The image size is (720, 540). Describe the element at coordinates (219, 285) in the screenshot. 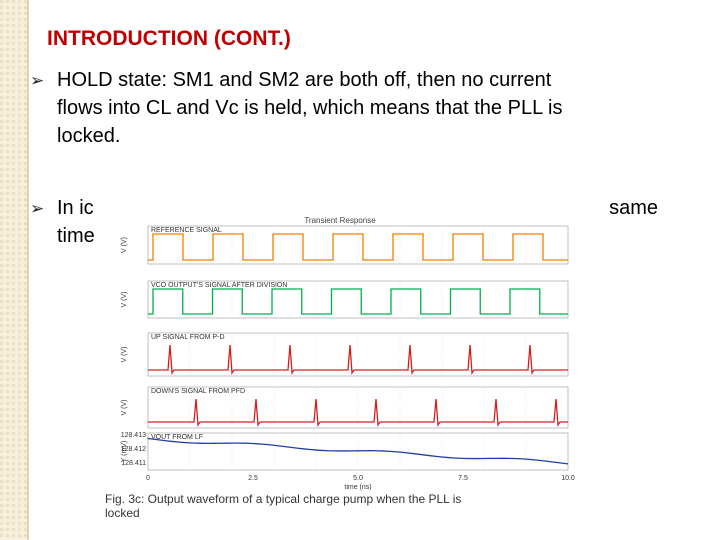

I see `panel-title: VCO OUTPUT'S SIGNAL AFTER DIVISION` at that location.